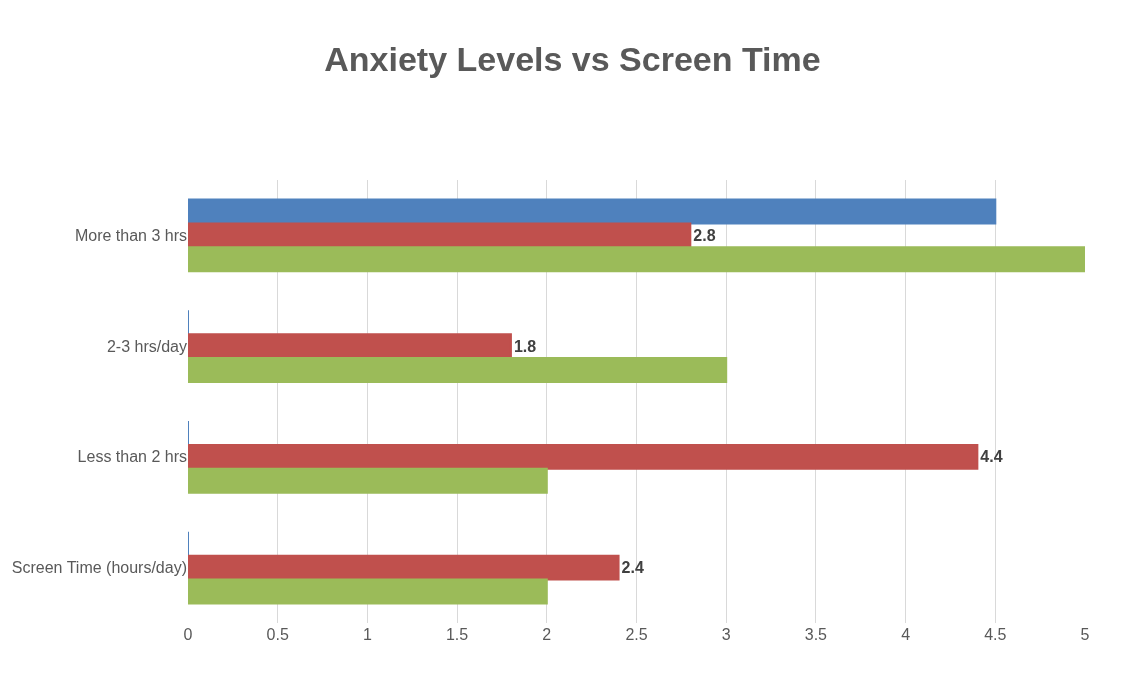 The height and width of the screenshot is (673, 1145). Describe the element at coordinates (367, 634) in the screenshot. I see `x-tick-label: 1` at that location.